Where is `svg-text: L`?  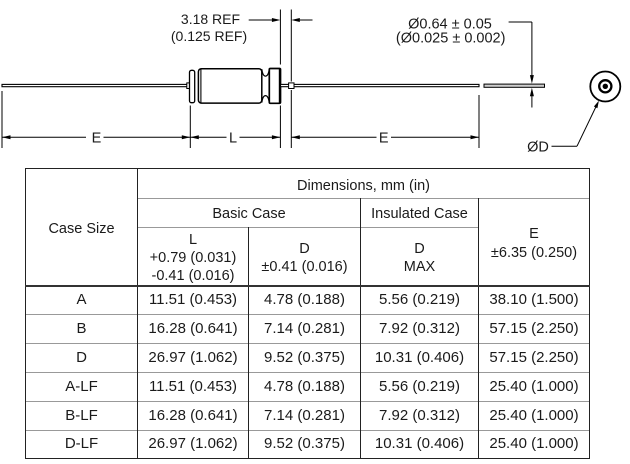
svg-text: L is located at coordinates (233, 138).